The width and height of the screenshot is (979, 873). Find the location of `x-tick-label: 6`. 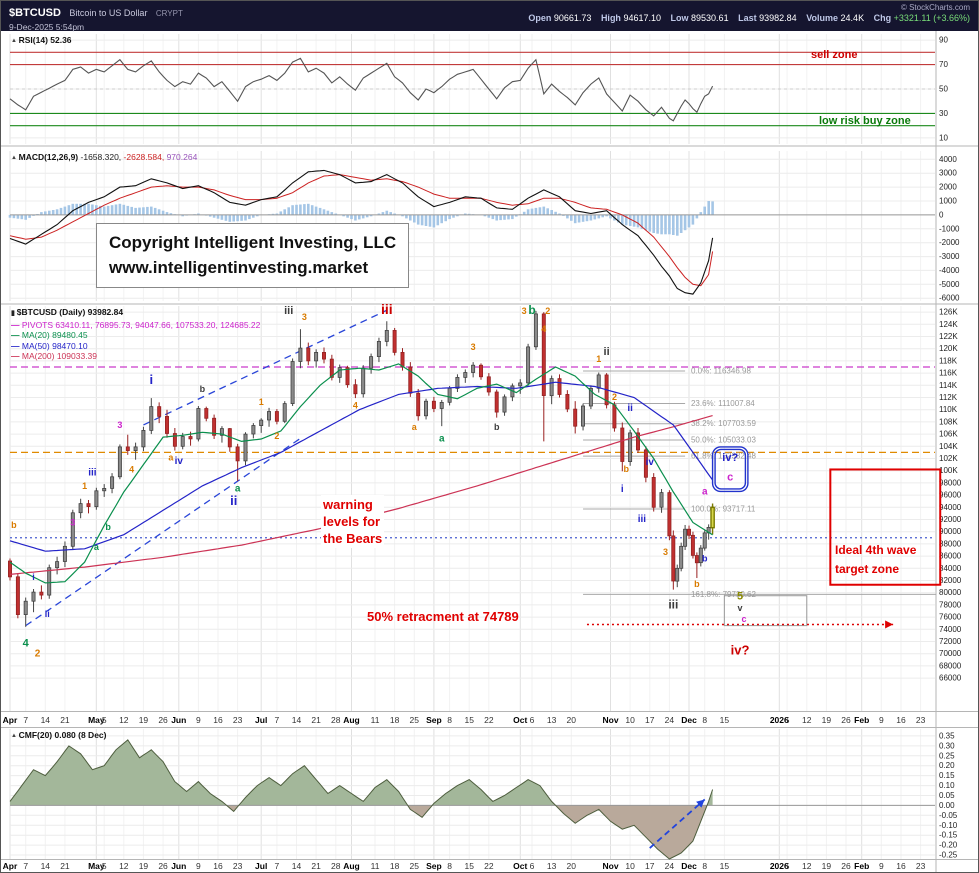

x-tick-label: 6 is located at coordinates (532, 866).